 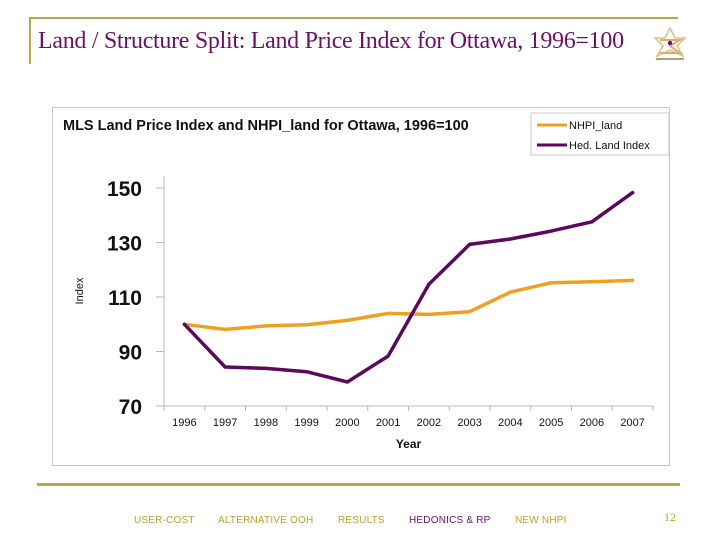 What do you see at coordinates (510, 292) in the screenshot?
I see `data-point-0-2004` at bounding box center [510, 292].